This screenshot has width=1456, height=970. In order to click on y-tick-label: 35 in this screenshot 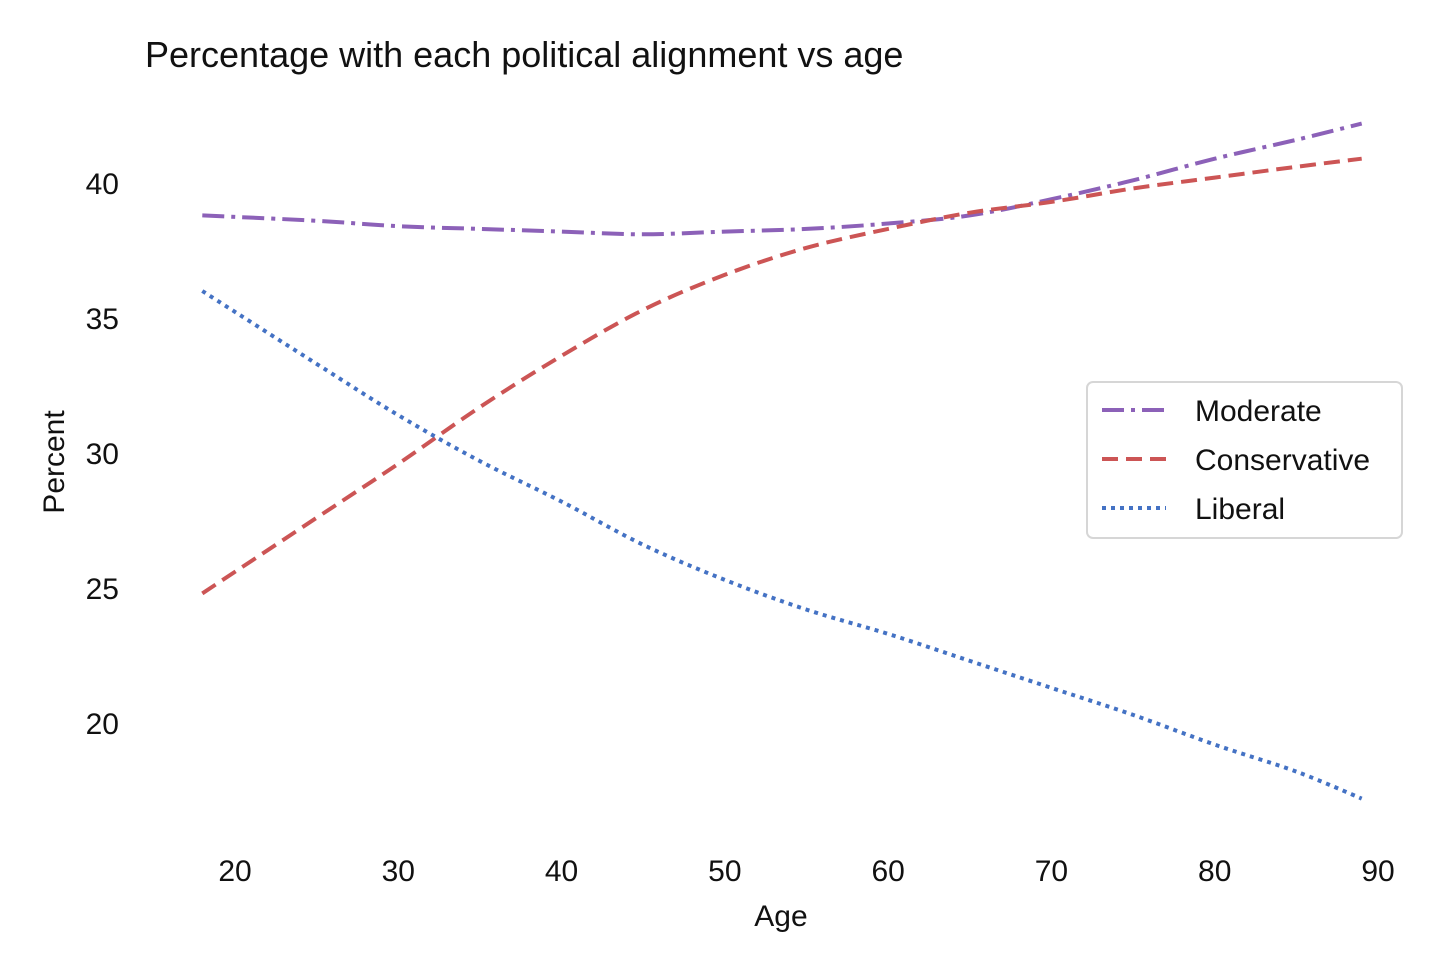, I will do `click(102, 319)`.